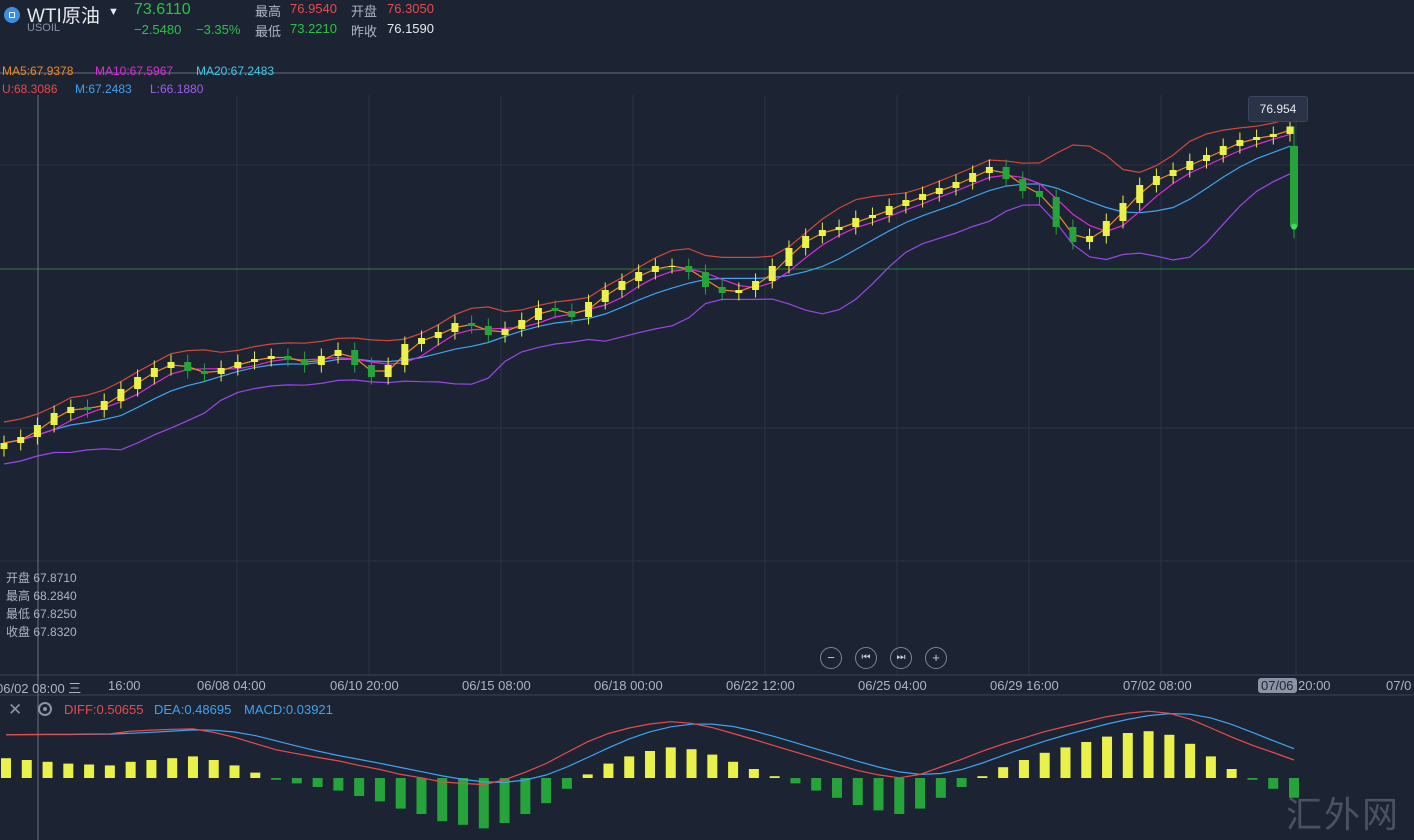  Describe the element at coordinates (1294, 226) in the screenshot. I see `last-price-dot` at that location.